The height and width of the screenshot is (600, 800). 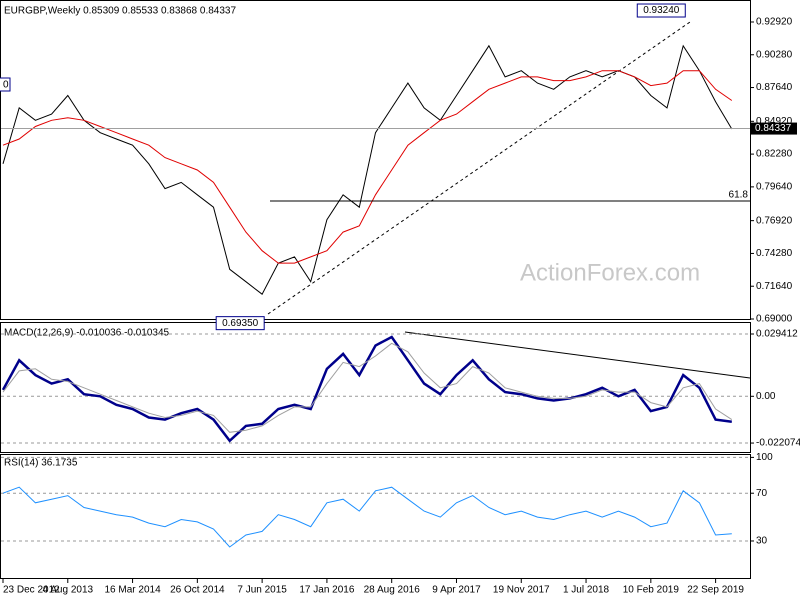 I want to click on x-tick-label: 4 Aug 2013, so click(x=67, y=590).